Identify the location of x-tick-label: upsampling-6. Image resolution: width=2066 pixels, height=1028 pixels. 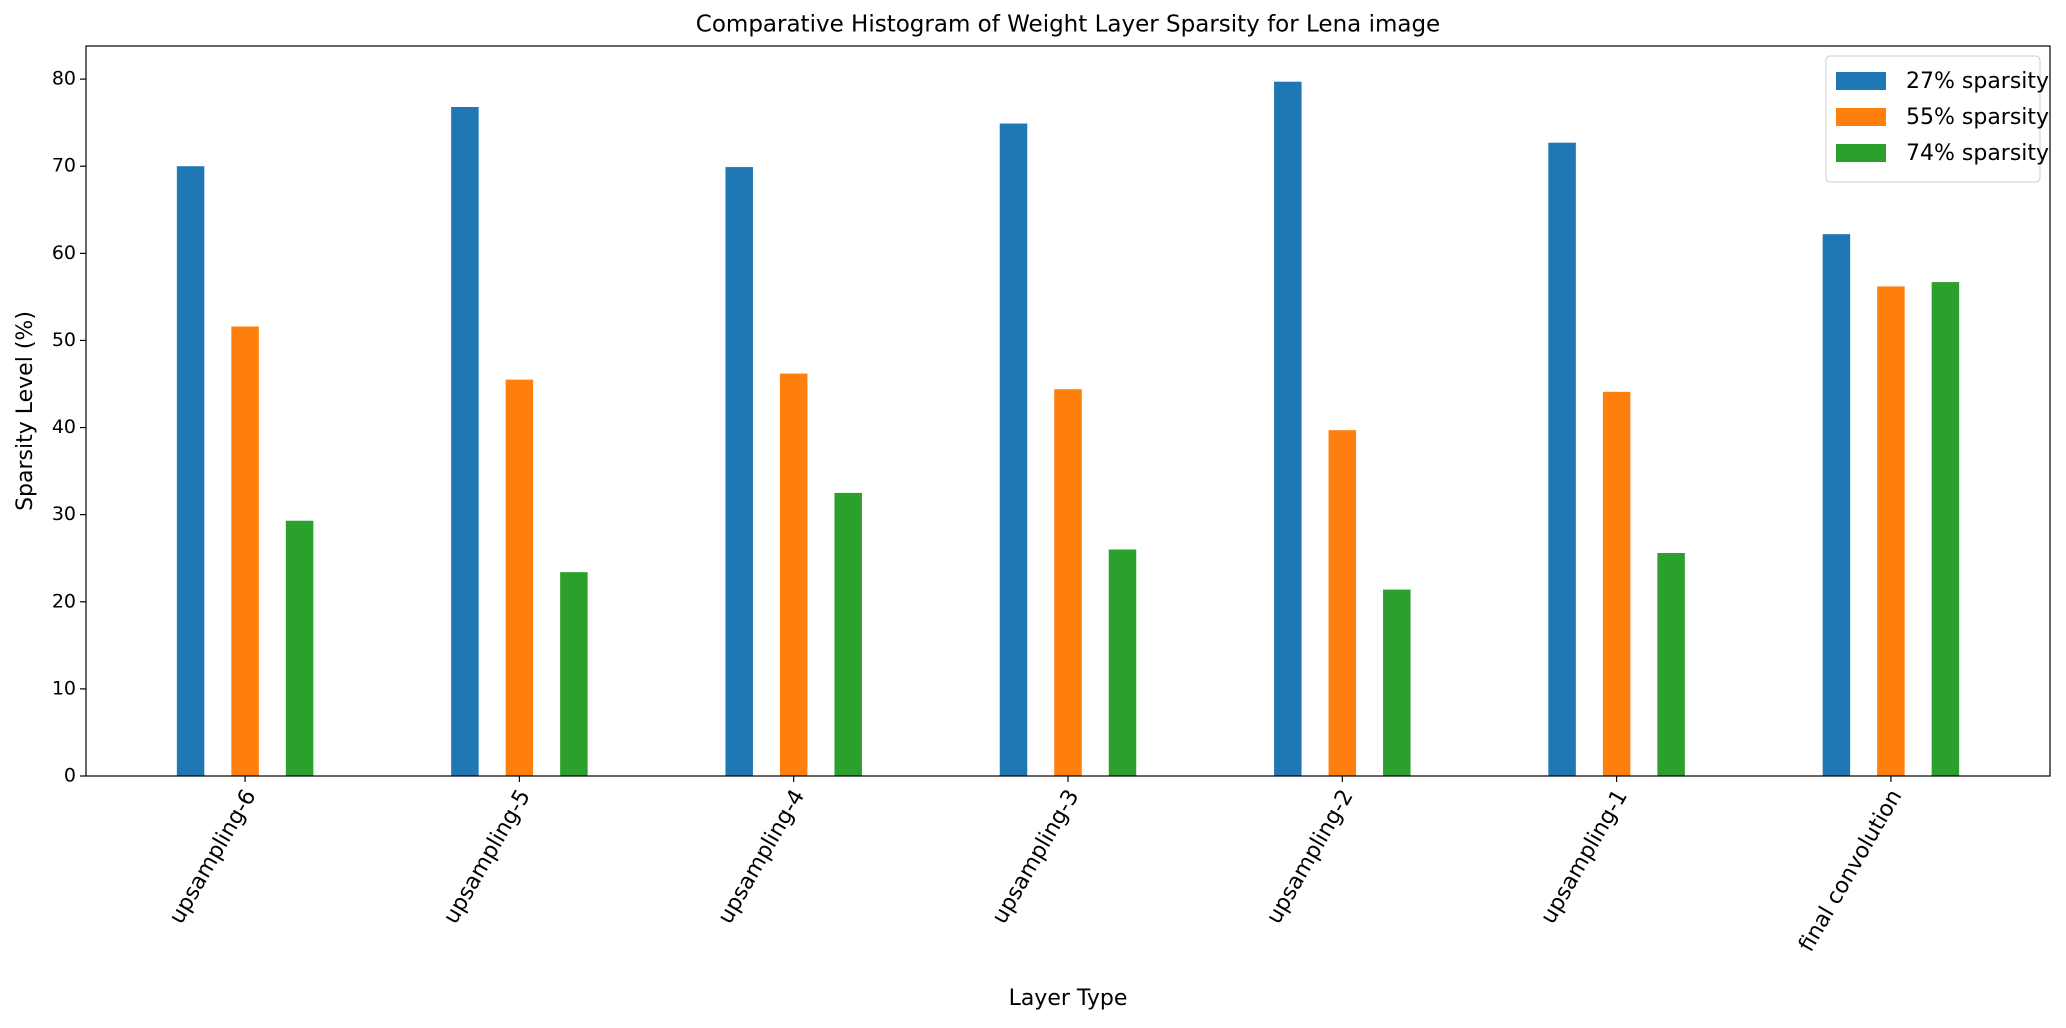
(213, 857).